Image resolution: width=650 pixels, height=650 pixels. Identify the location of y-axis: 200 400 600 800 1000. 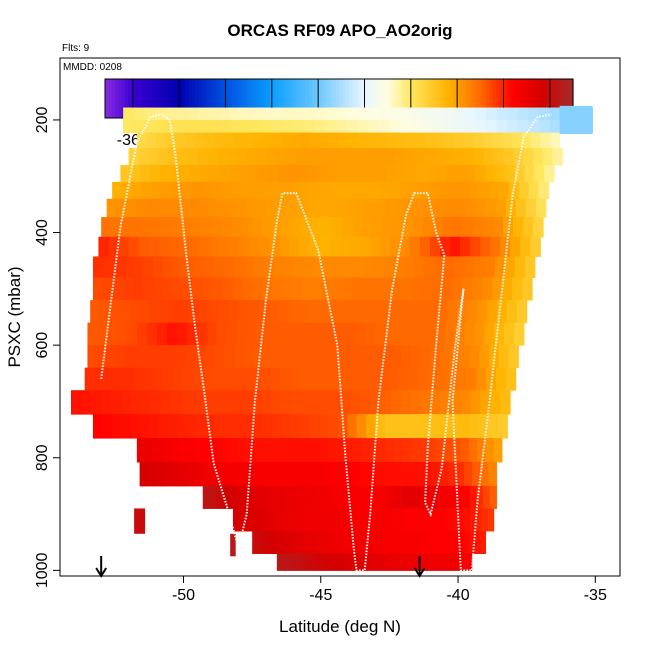
(47, 347).